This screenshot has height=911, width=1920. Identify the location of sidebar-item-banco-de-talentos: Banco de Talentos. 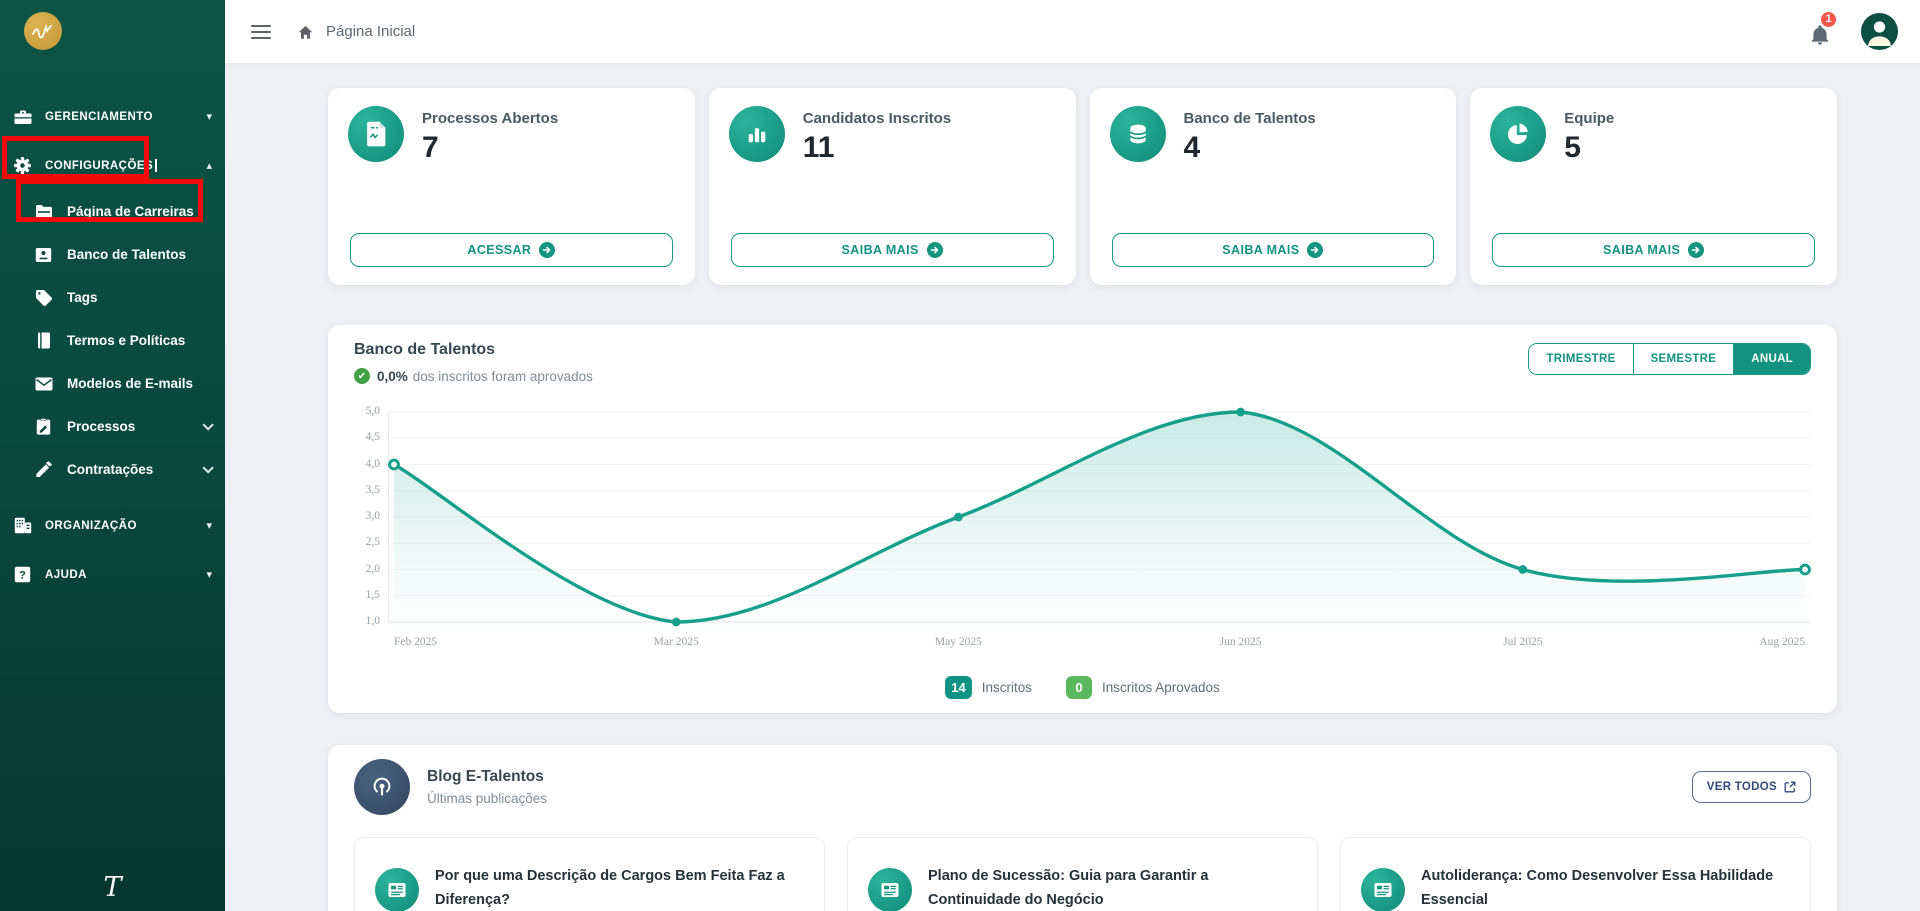
(112, 254).